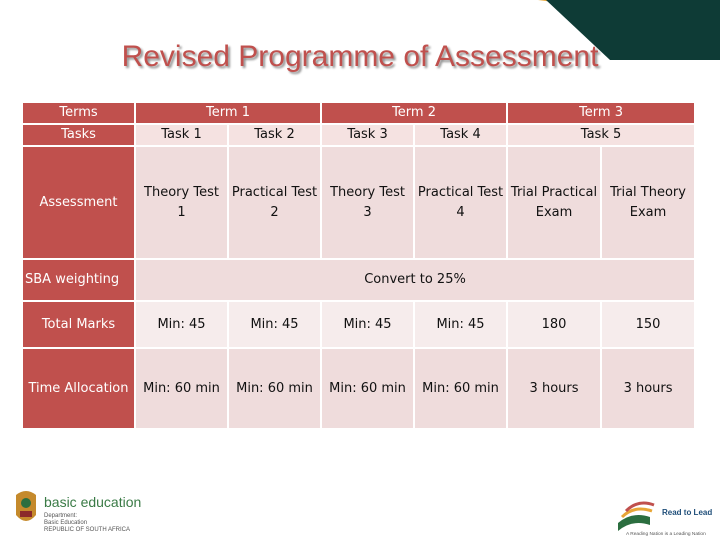  I want to click on assessment-cell: Trial Theory Exam, so click(648, 202).